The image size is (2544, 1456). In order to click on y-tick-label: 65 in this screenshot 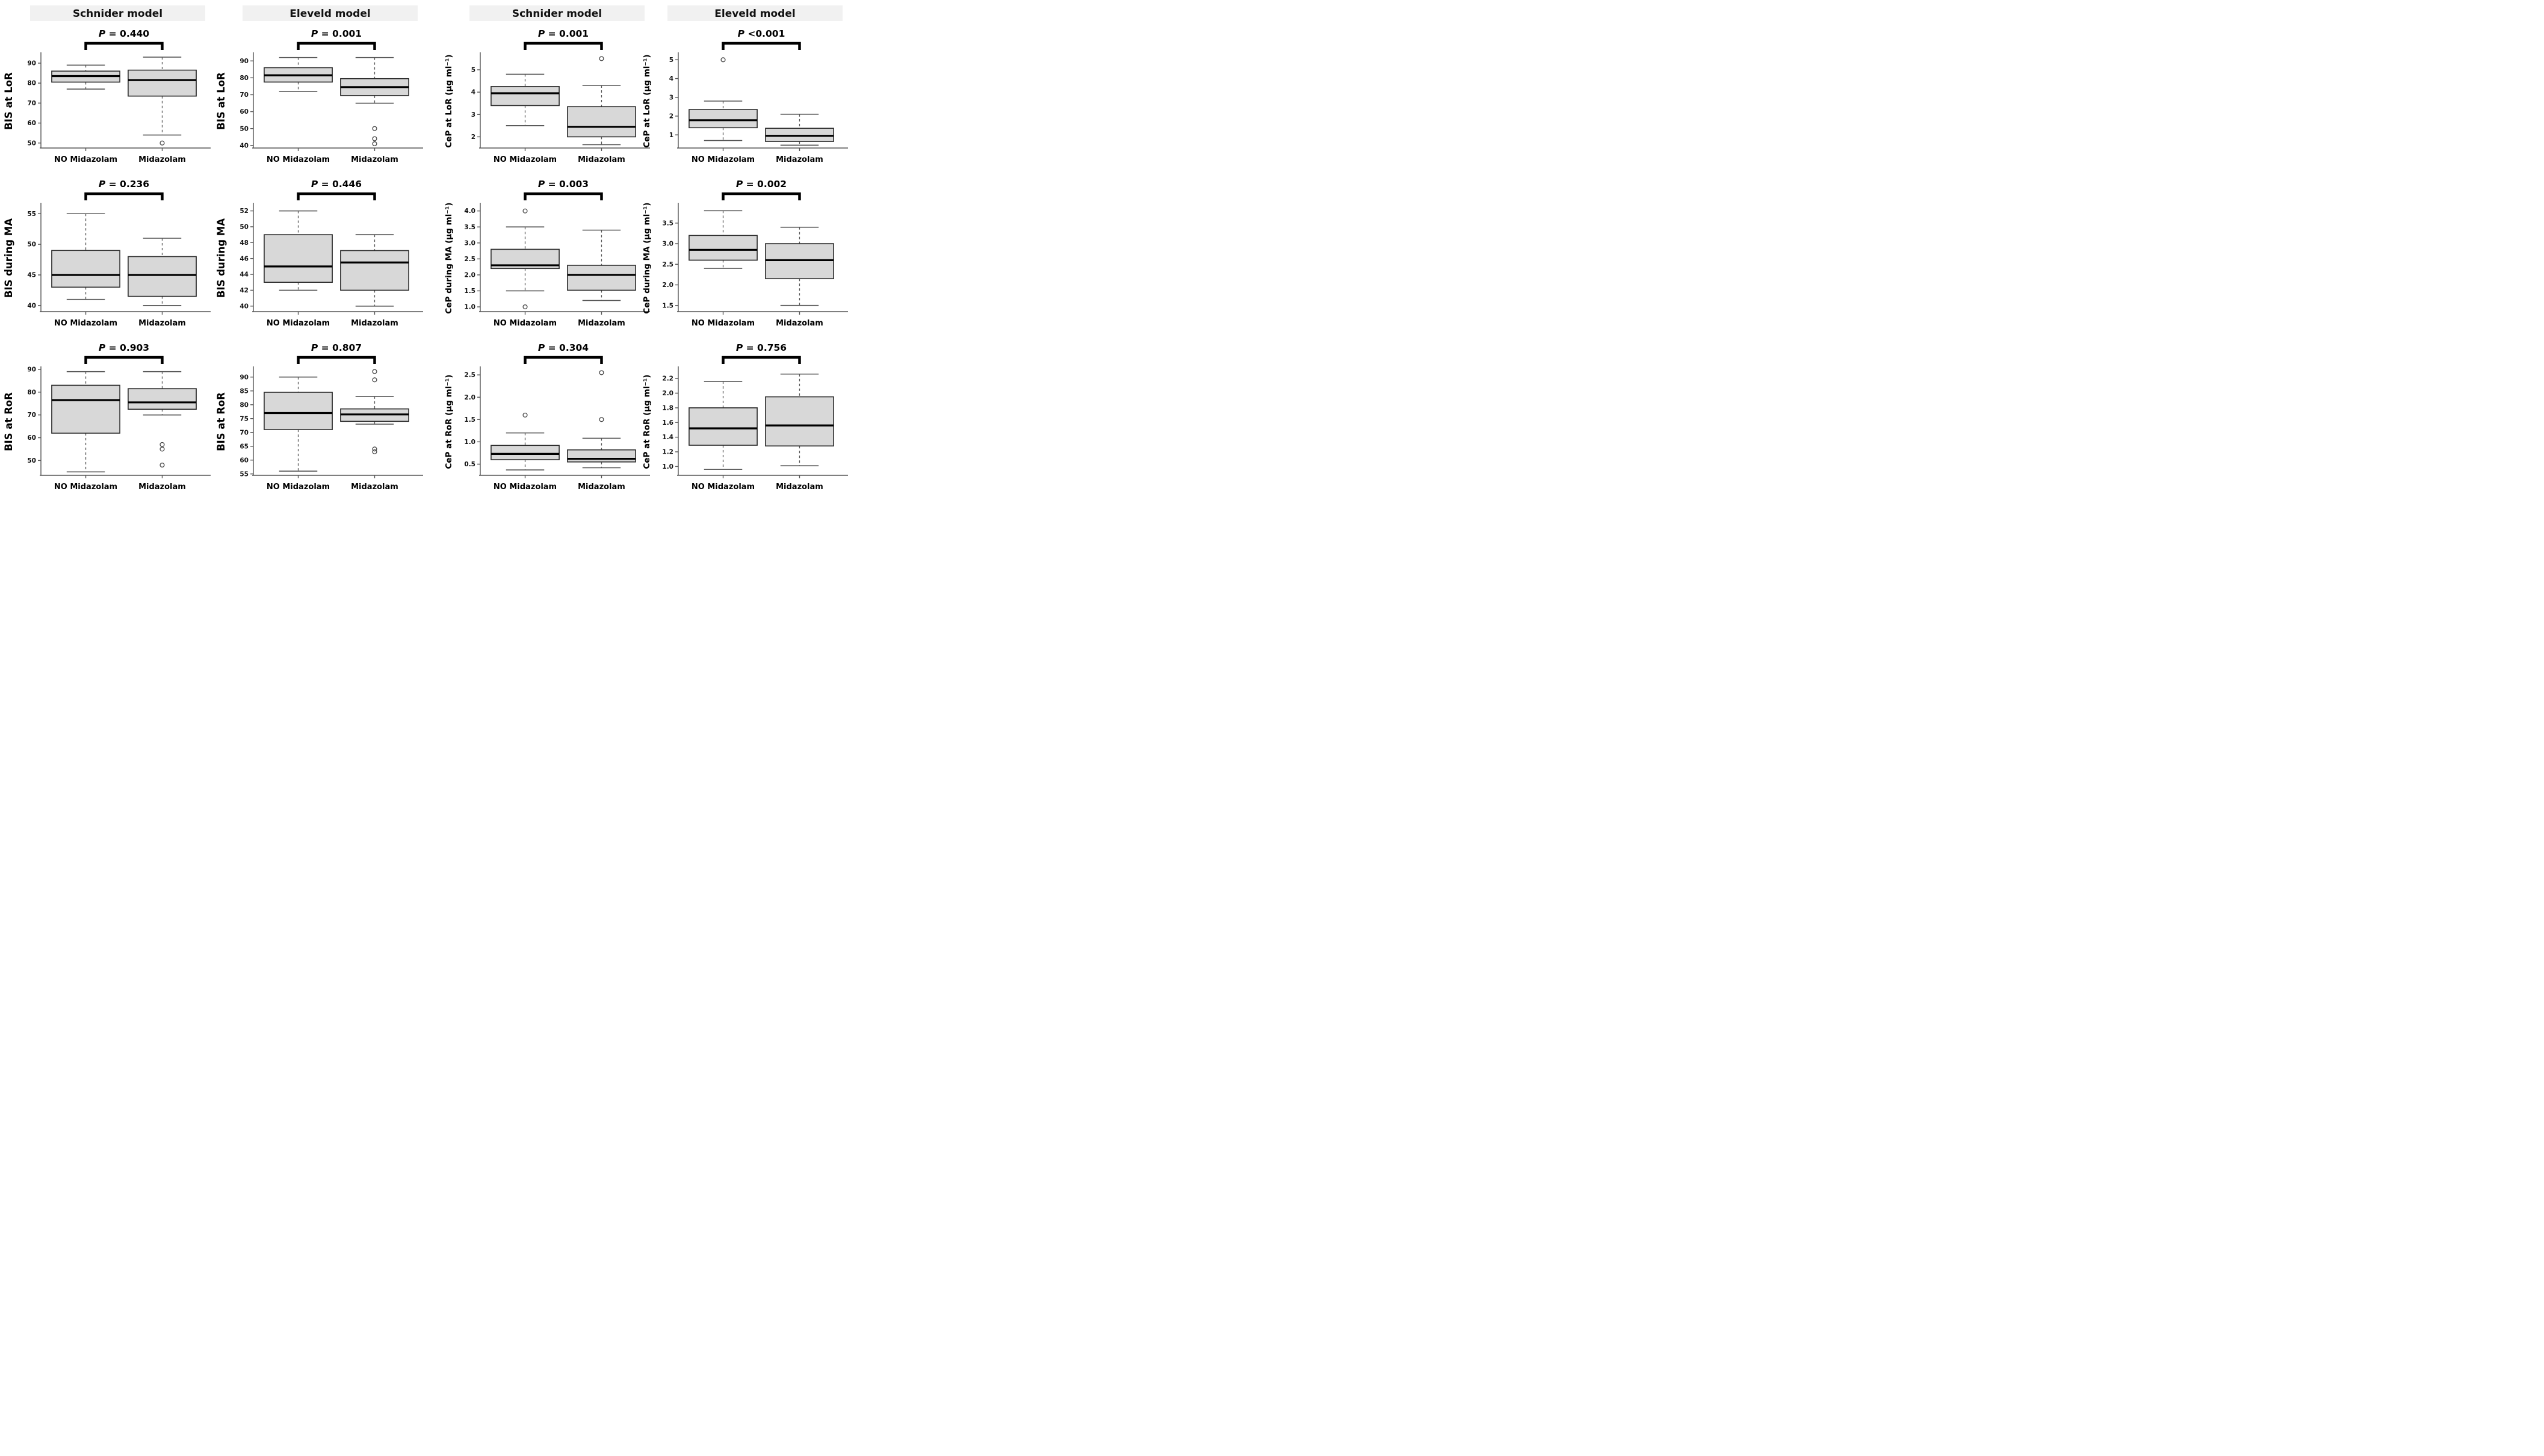, I will do `click(244, 447)`.